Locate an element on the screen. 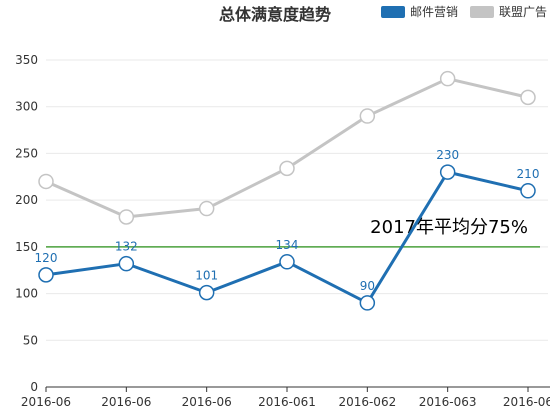  data-label: 120 is located at coordinates (46, 258).